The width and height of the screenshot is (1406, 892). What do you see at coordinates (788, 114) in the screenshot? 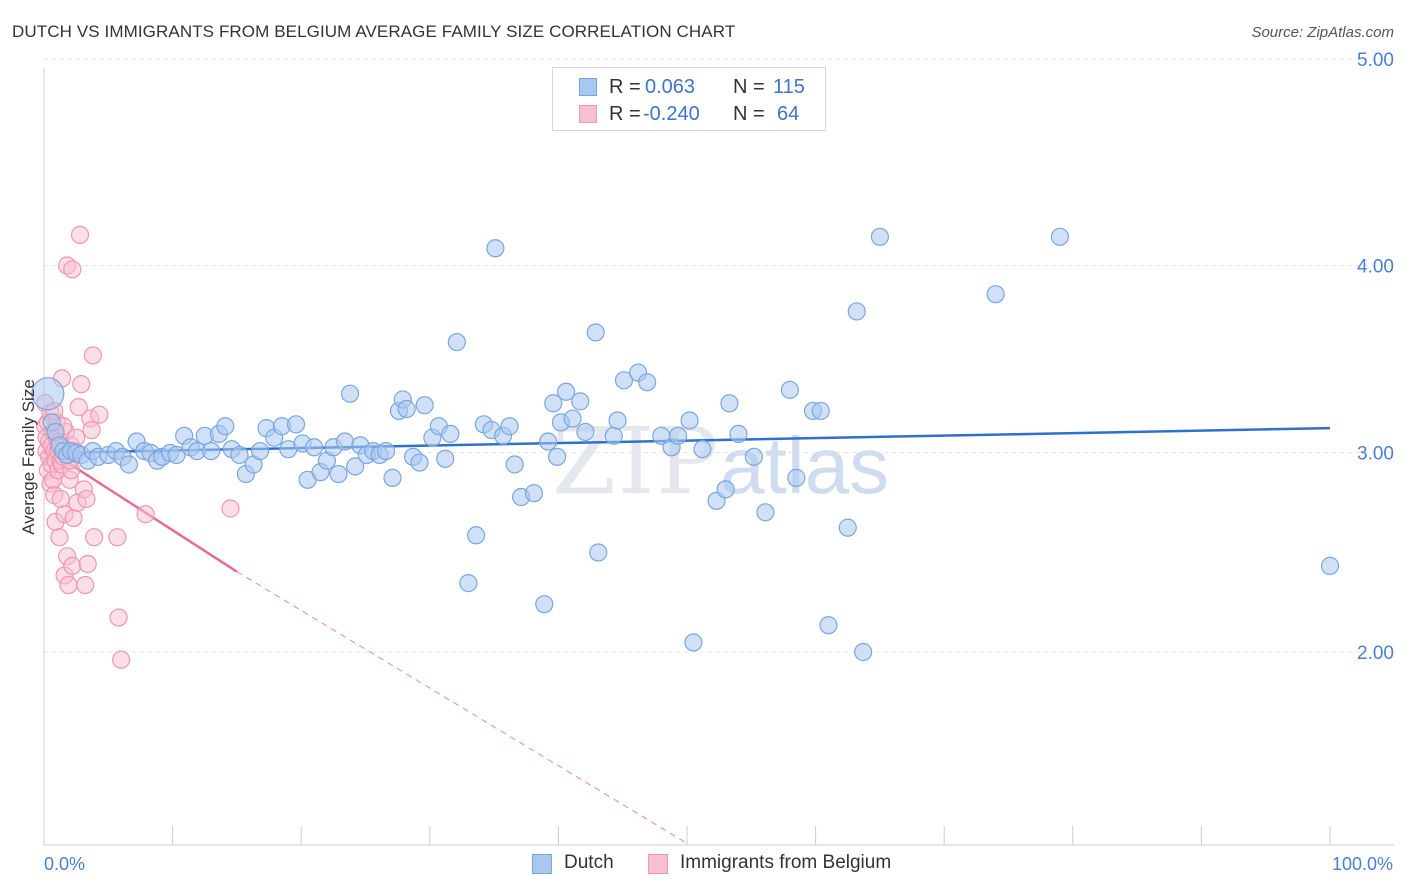
I see `stat-n-value: 64` at bounding box center [788, 114].